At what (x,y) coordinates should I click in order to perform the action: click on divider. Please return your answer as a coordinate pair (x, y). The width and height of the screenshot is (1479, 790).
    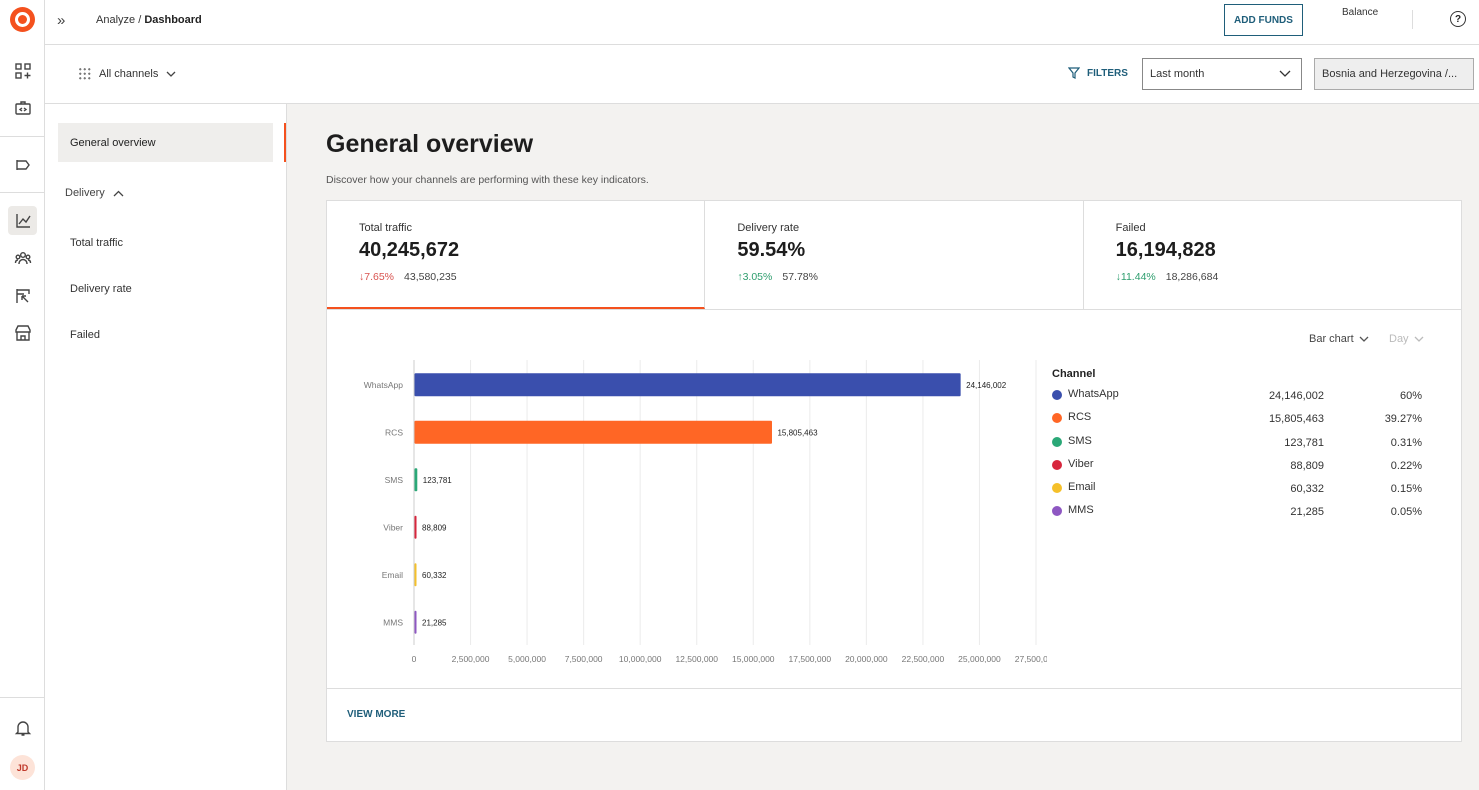
    Looking at the image, I should click on (894, 688).